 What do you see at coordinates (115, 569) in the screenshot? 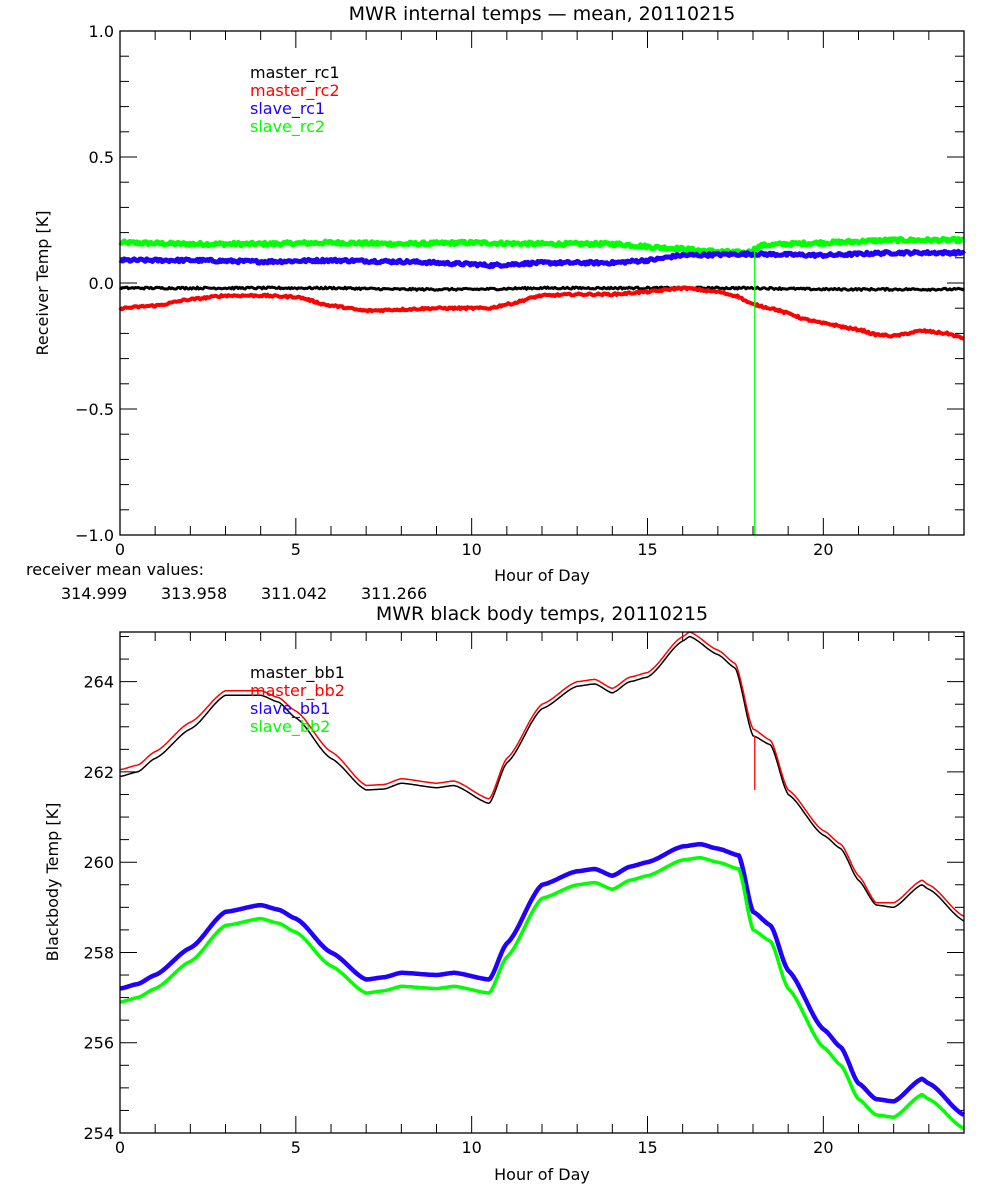
I see `receiver-mean-label: receiver mean values:` at bounding box center [115, 569].